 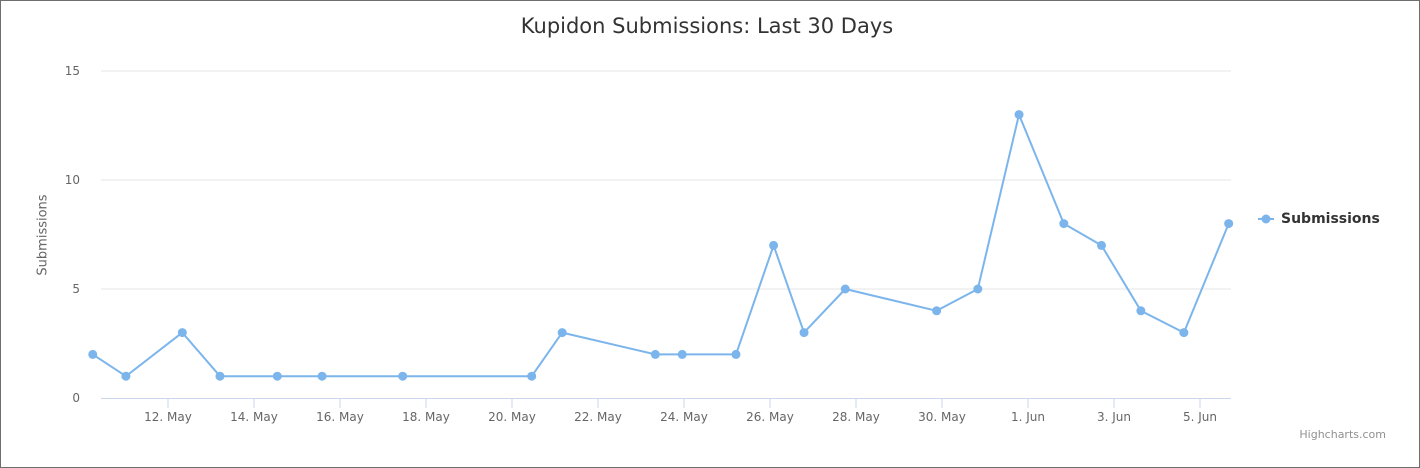 I want to click on x-tick-label: 14. May, so click(x=254, y=417).